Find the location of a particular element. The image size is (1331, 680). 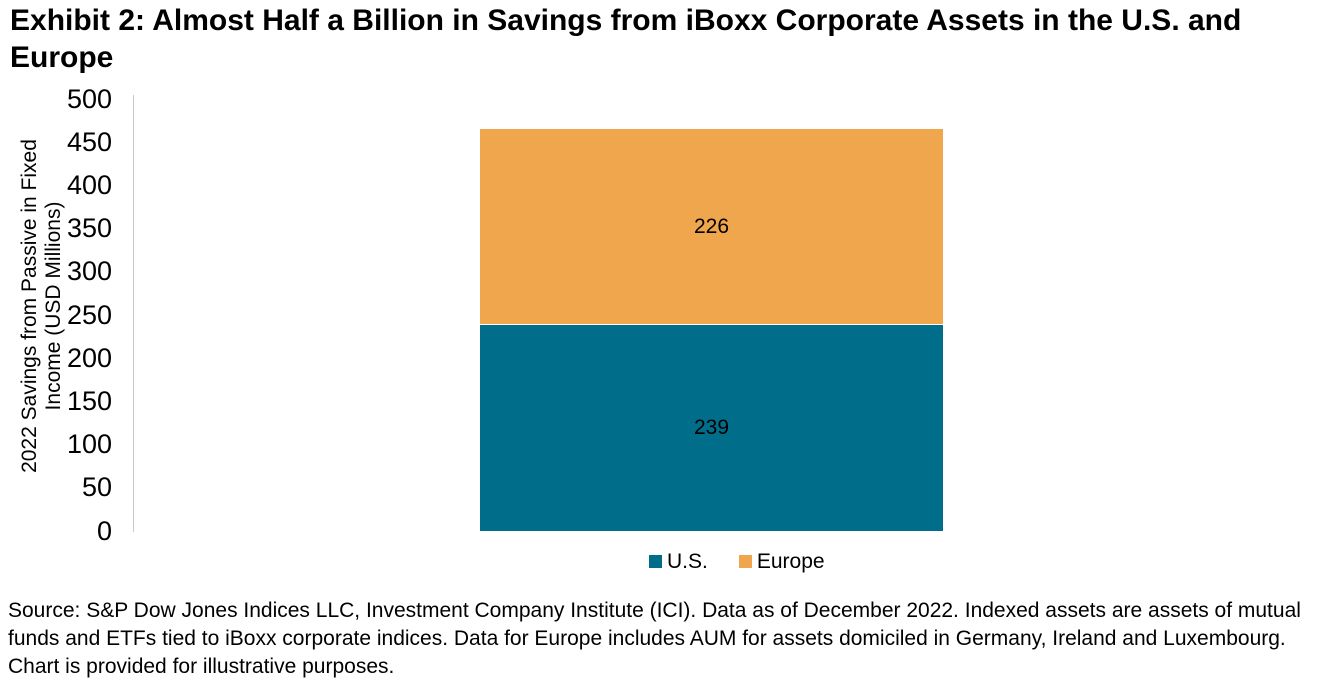

y-tick-label: 400 is located at coordinates (89, 184).